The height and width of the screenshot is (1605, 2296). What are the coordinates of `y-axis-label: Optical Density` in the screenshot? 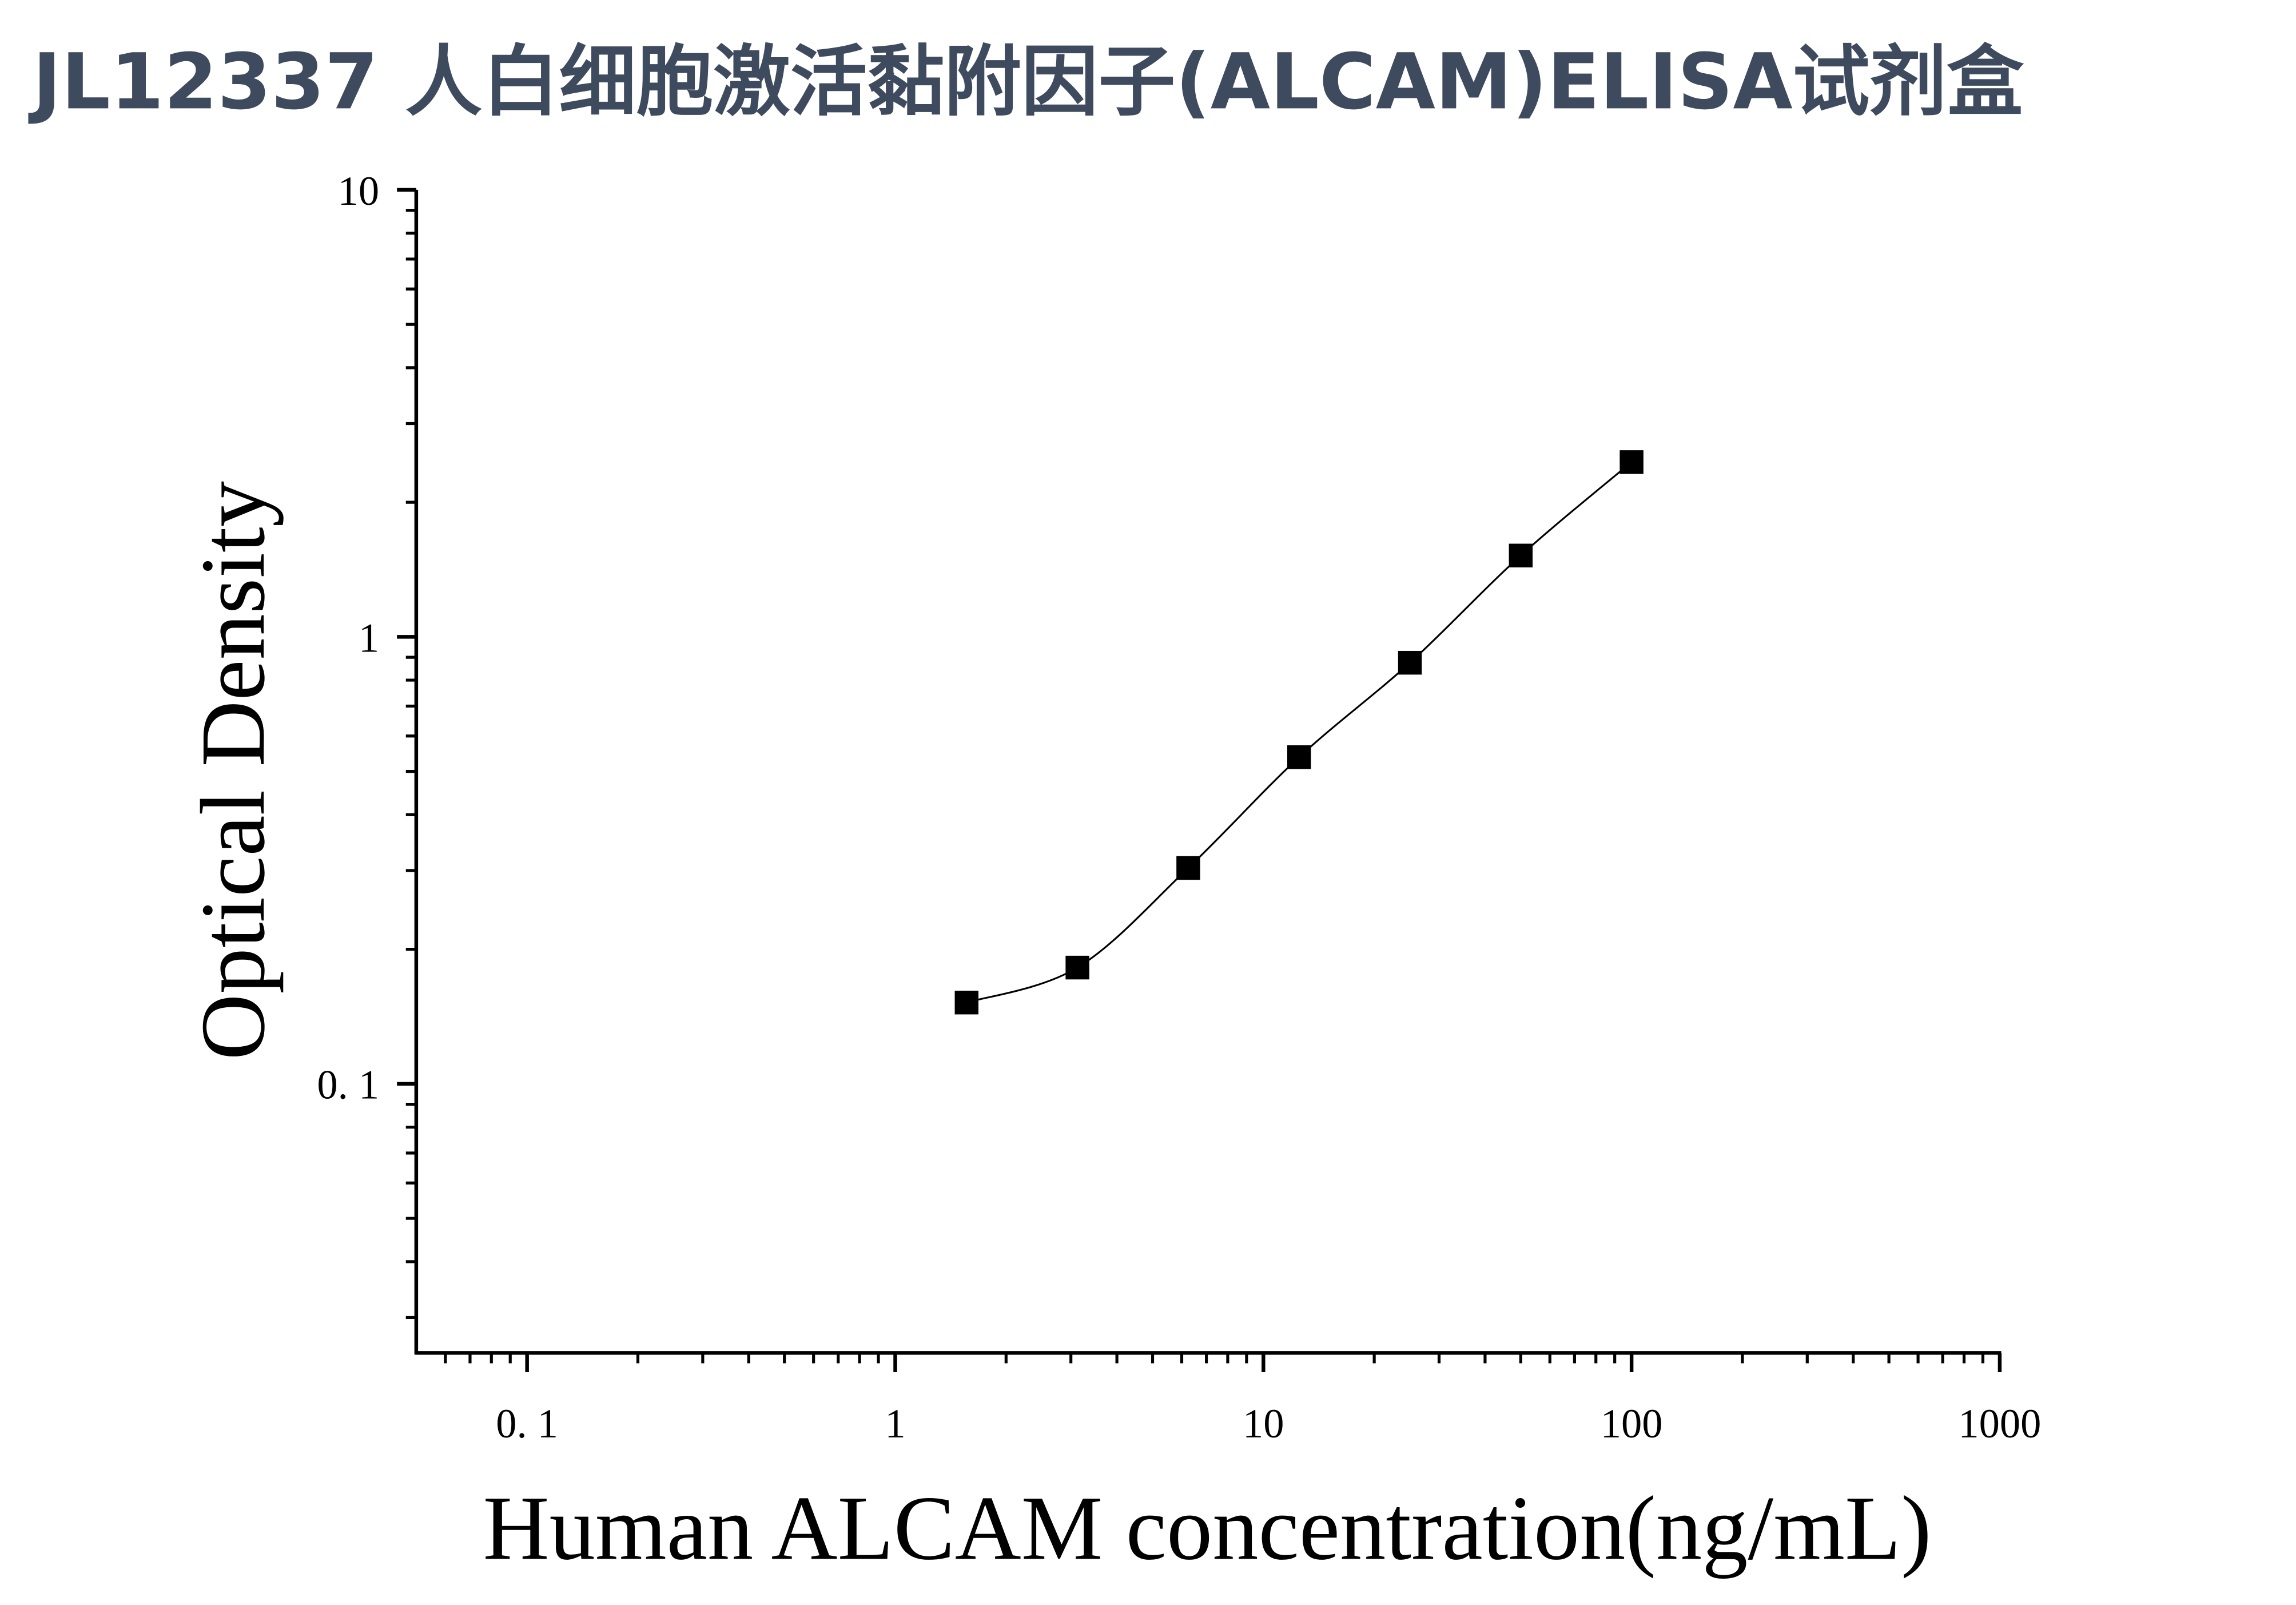 It's located at (233, 770).